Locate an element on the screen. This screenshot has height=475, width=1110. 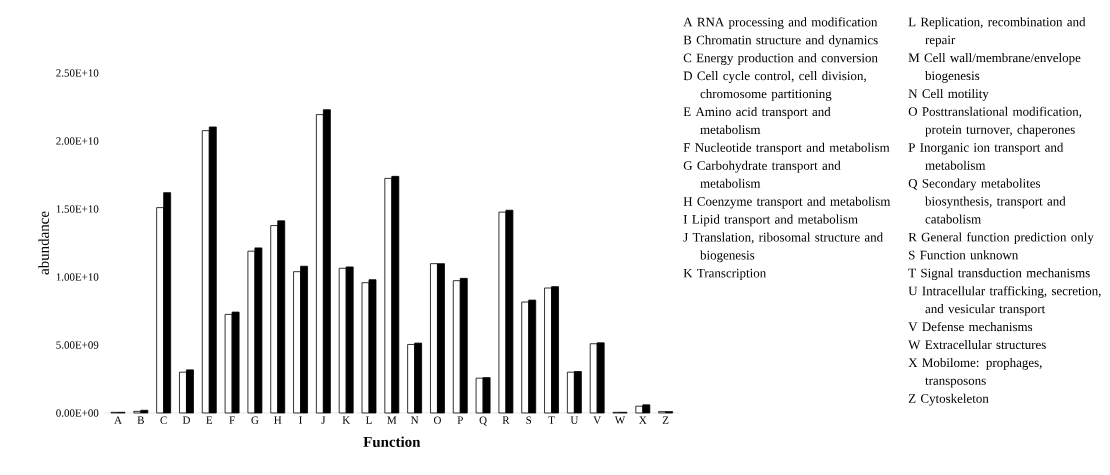
x-tick-label: Q is located at coordinates (483, 421).